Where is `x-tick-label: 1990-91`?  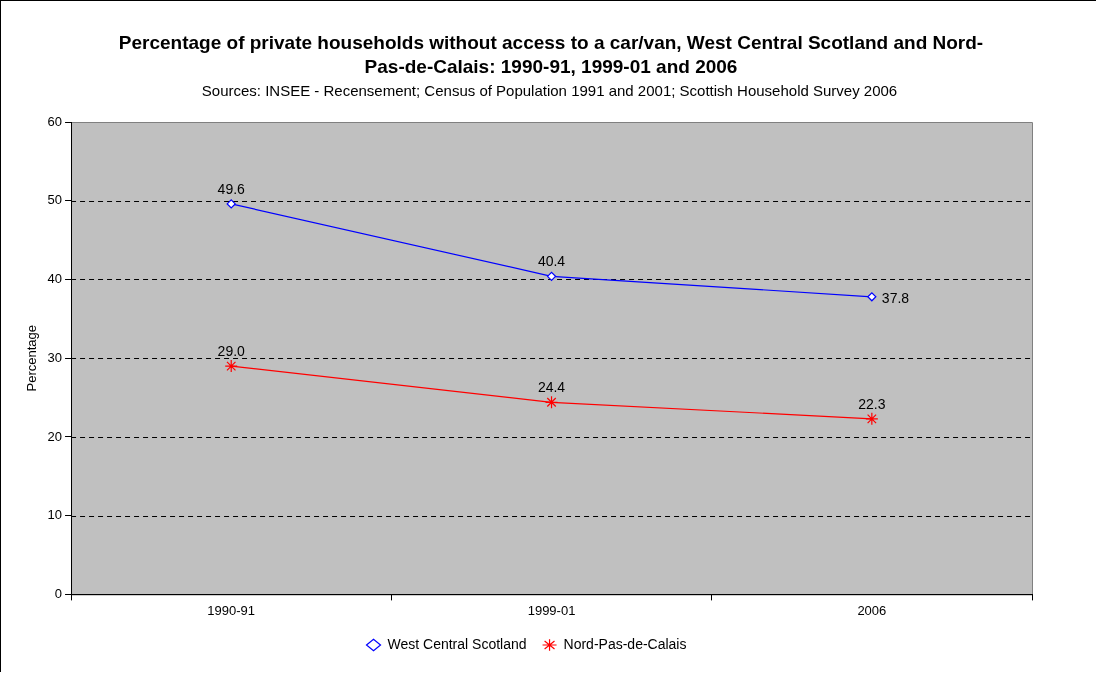 x-tick-label: 1990-91 is located at coordinates (231, 610).